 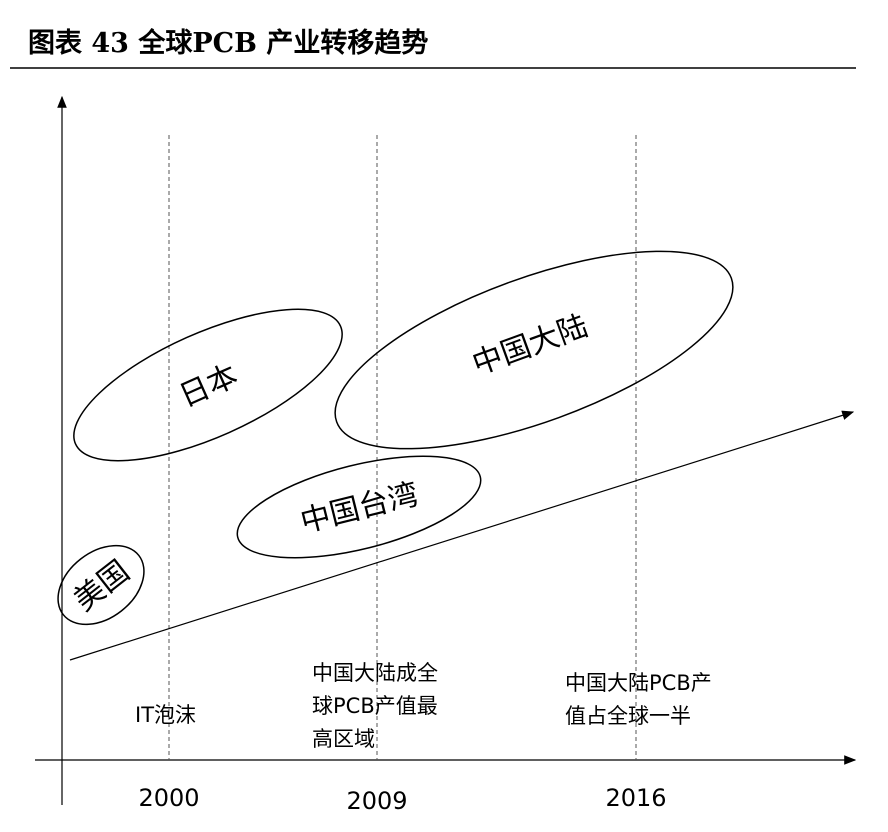 I want to click on region-label: 美国, so click(x=102, y=586).